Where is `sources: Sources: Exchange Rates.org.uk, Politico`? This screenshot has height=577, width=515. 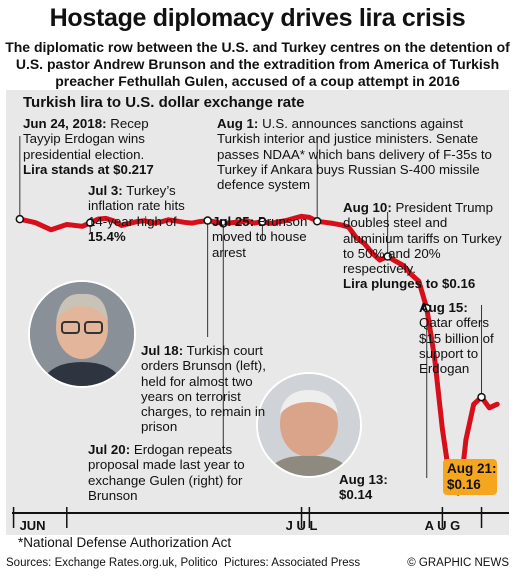 sources: Sources: Exchange Rates.org.uk, Politico is located at coordinates (112, 563).